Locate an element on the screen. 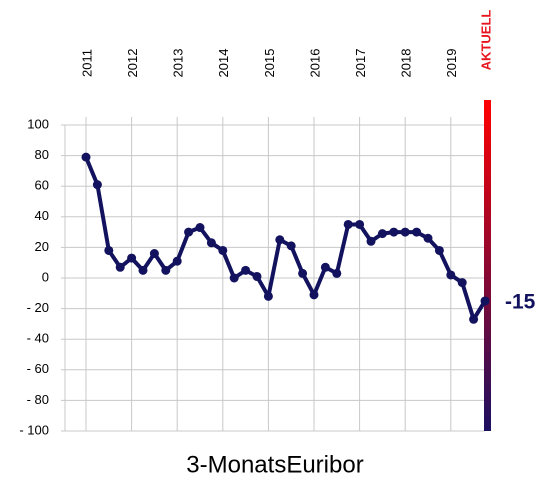  y-tick-label: - 60 is located at coordinates (38, 368).